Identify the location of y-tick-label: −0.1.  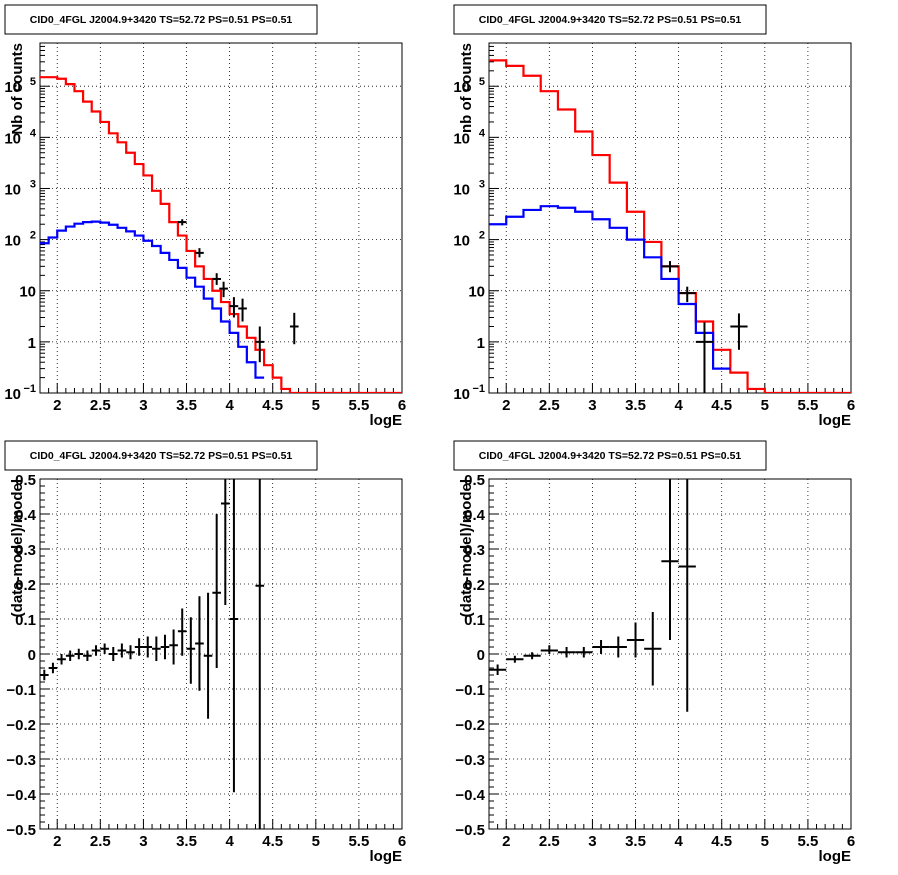
(21, 690).